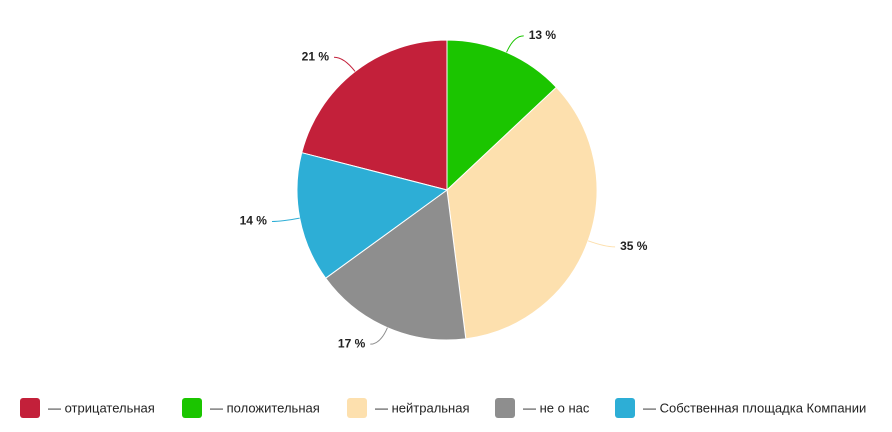 The width and height of the screenshot is (892, 432). I want to click on data-label: 13 %, so click(543, 35).